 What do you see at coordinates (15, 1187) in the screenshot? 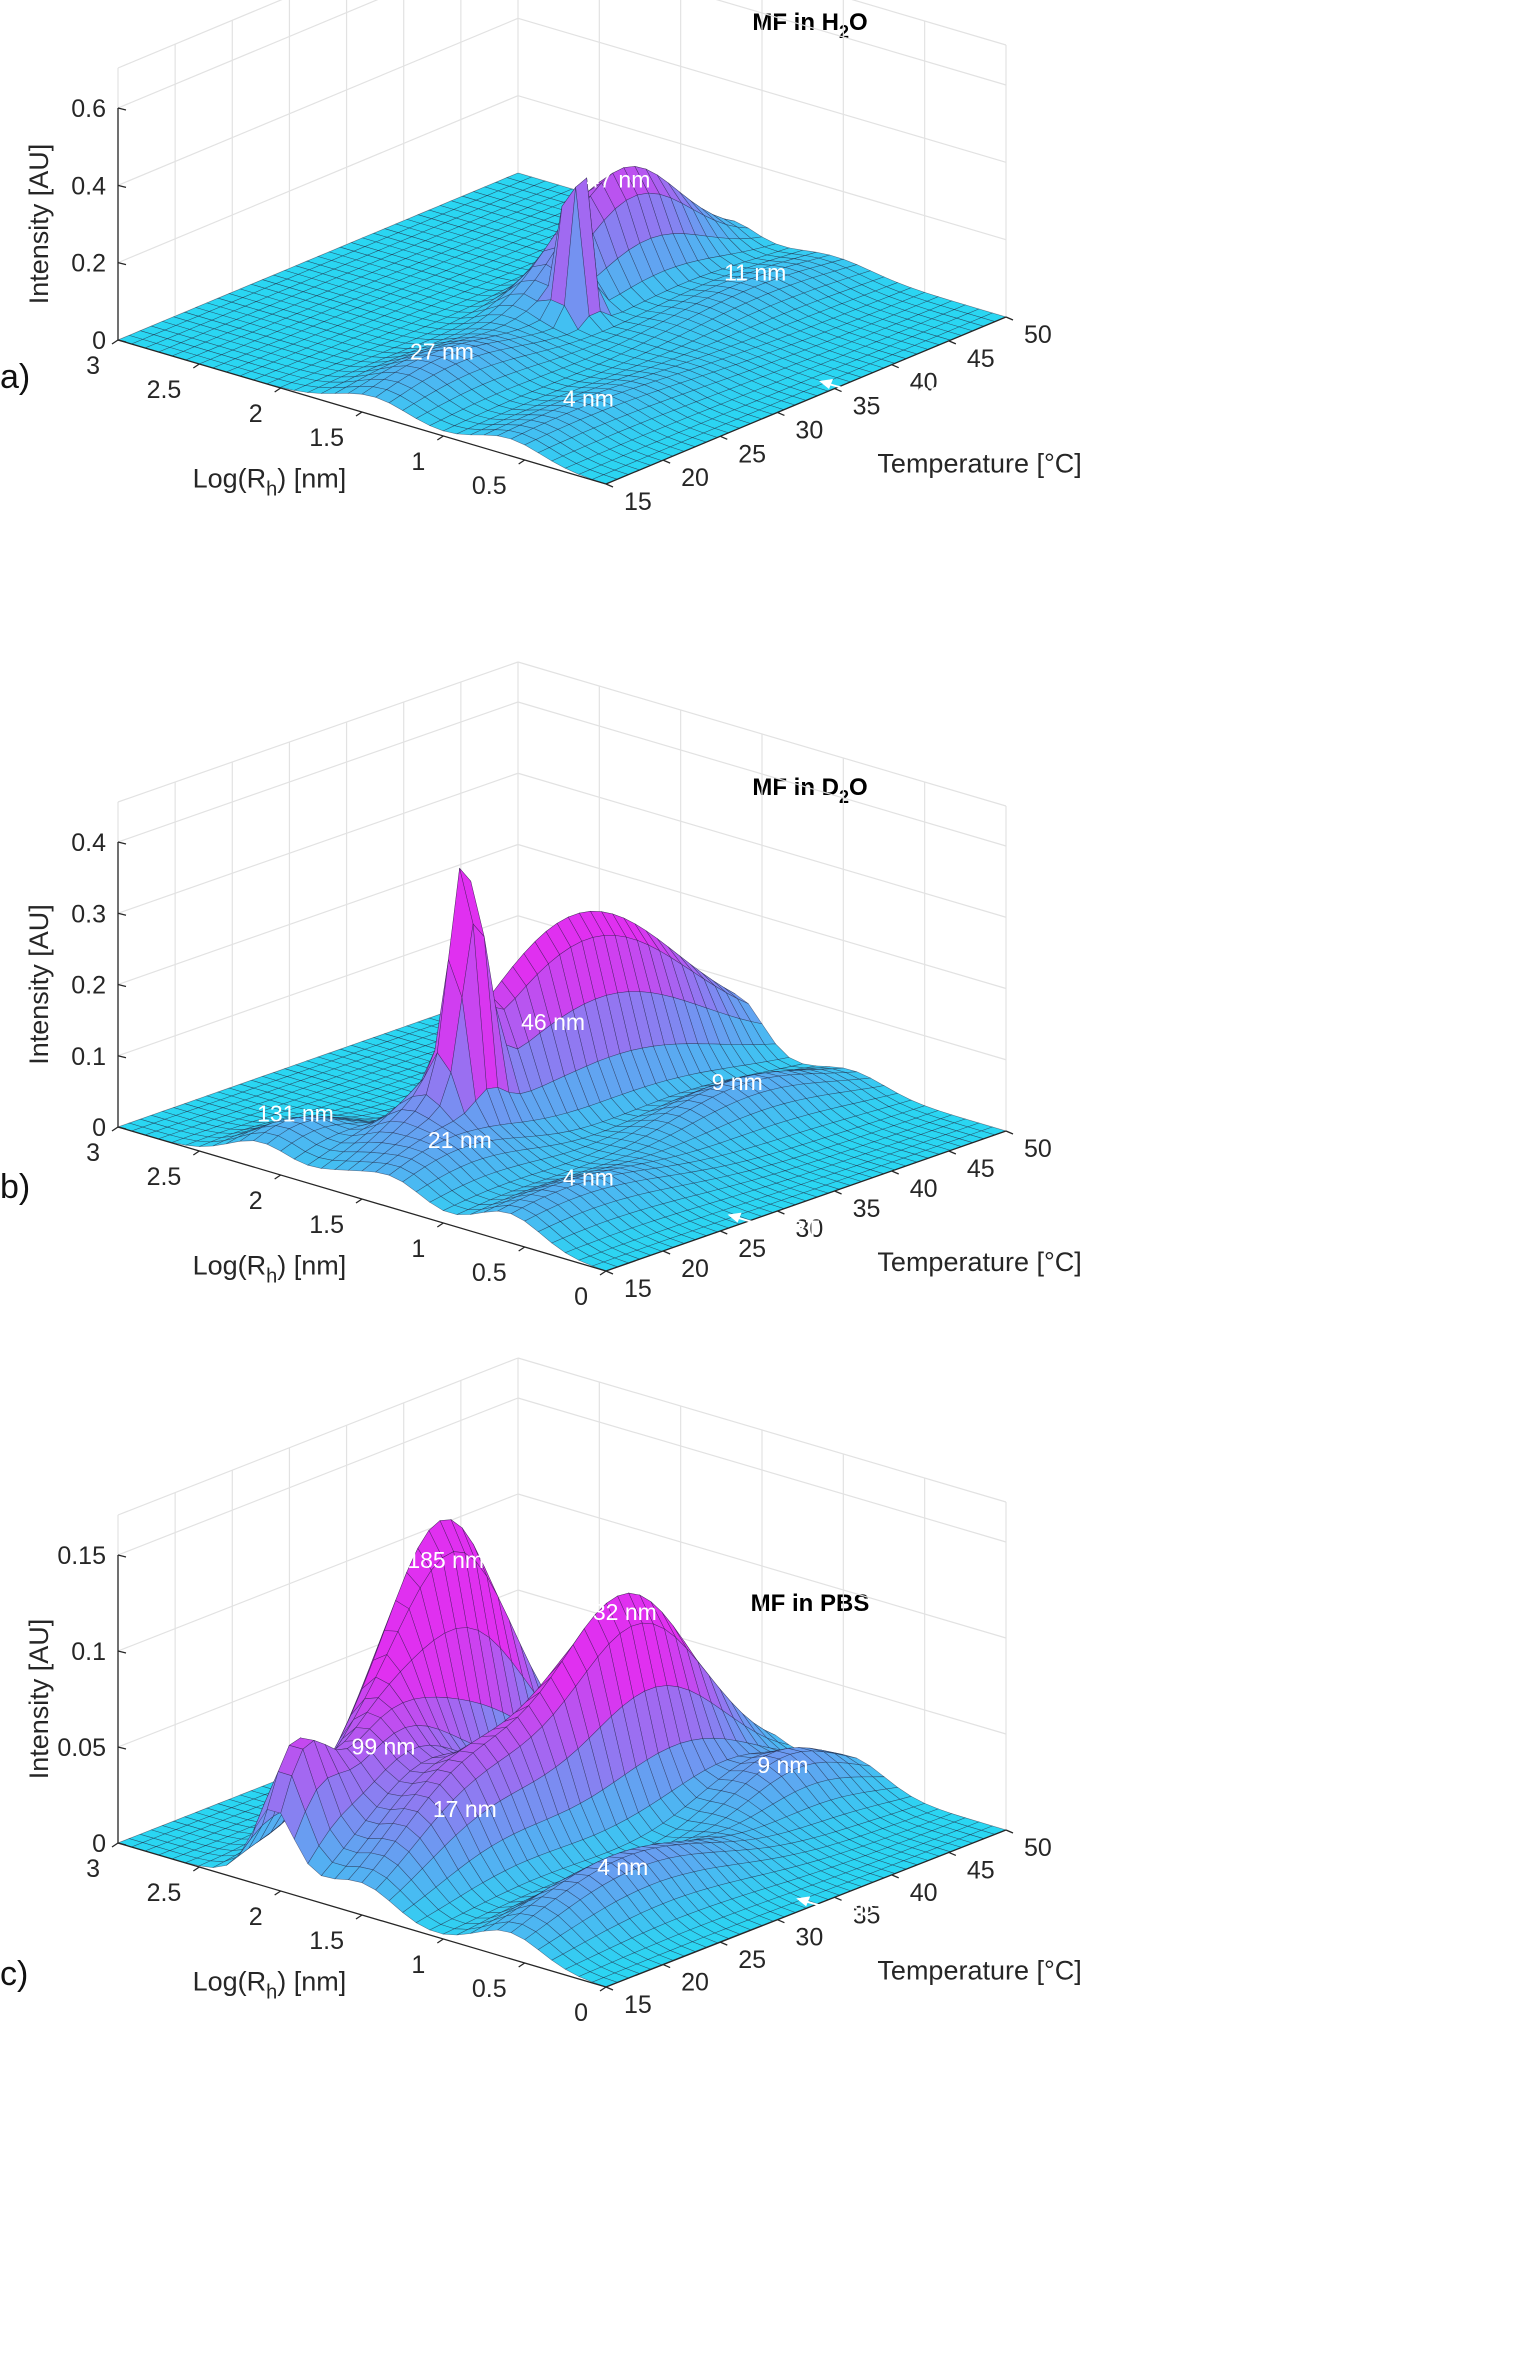
I see `panel-label: b)` at bounding box center [15, 1187].